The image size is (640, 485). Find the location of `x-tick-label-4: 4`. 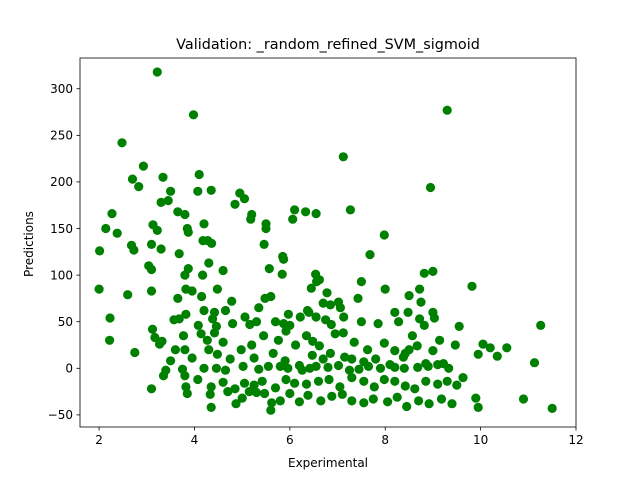

x-tick-label-4: 4 is located at coordinates (195, 440).